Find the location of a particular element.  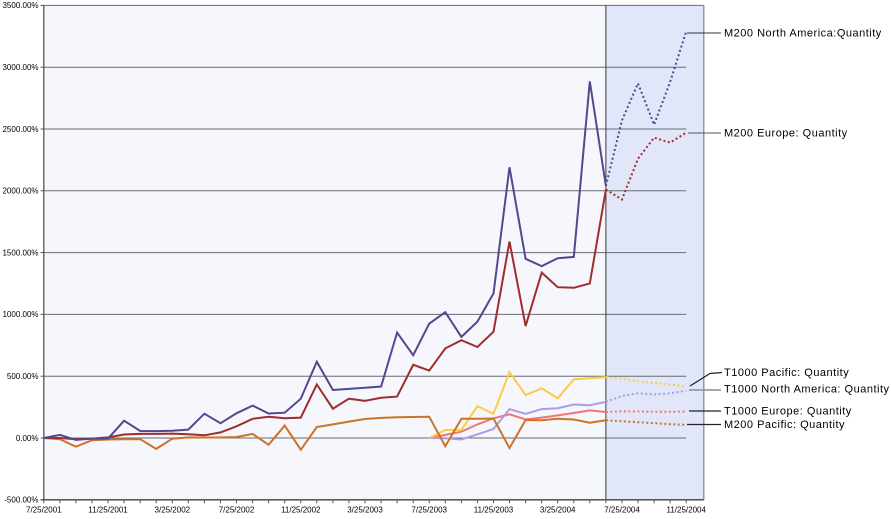

svg-text: 11/25/2003 is located at coordinates (494, 509).